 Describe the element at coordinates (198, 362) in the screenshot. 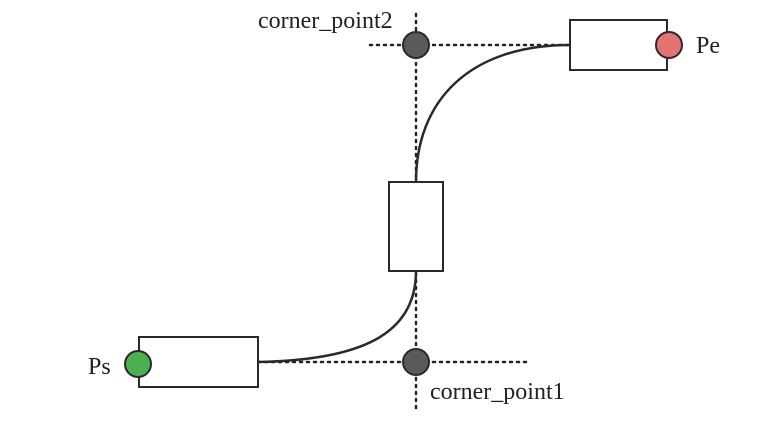

I see `start-box` at that location.